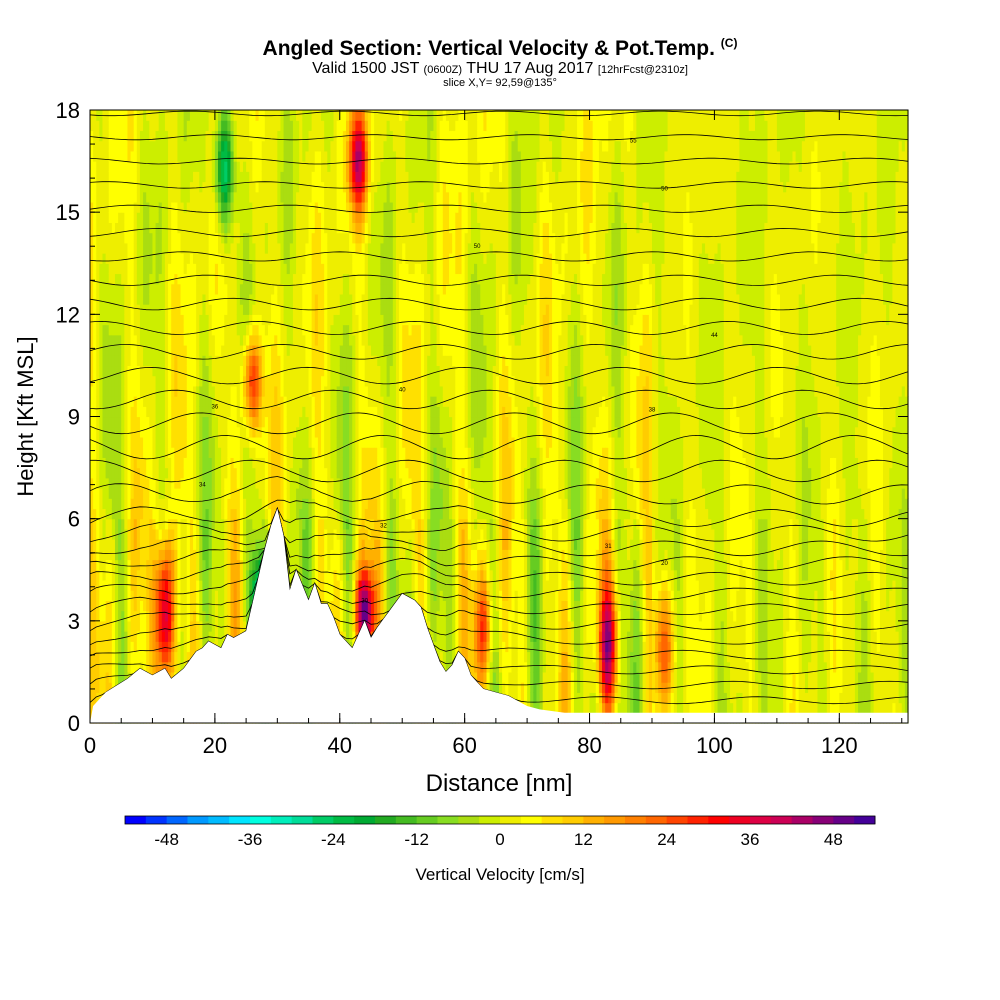  What do you see at coordinates (402, 390) in the screenshot?
I see `contour-label: 40` at bounding box center [402, 390].